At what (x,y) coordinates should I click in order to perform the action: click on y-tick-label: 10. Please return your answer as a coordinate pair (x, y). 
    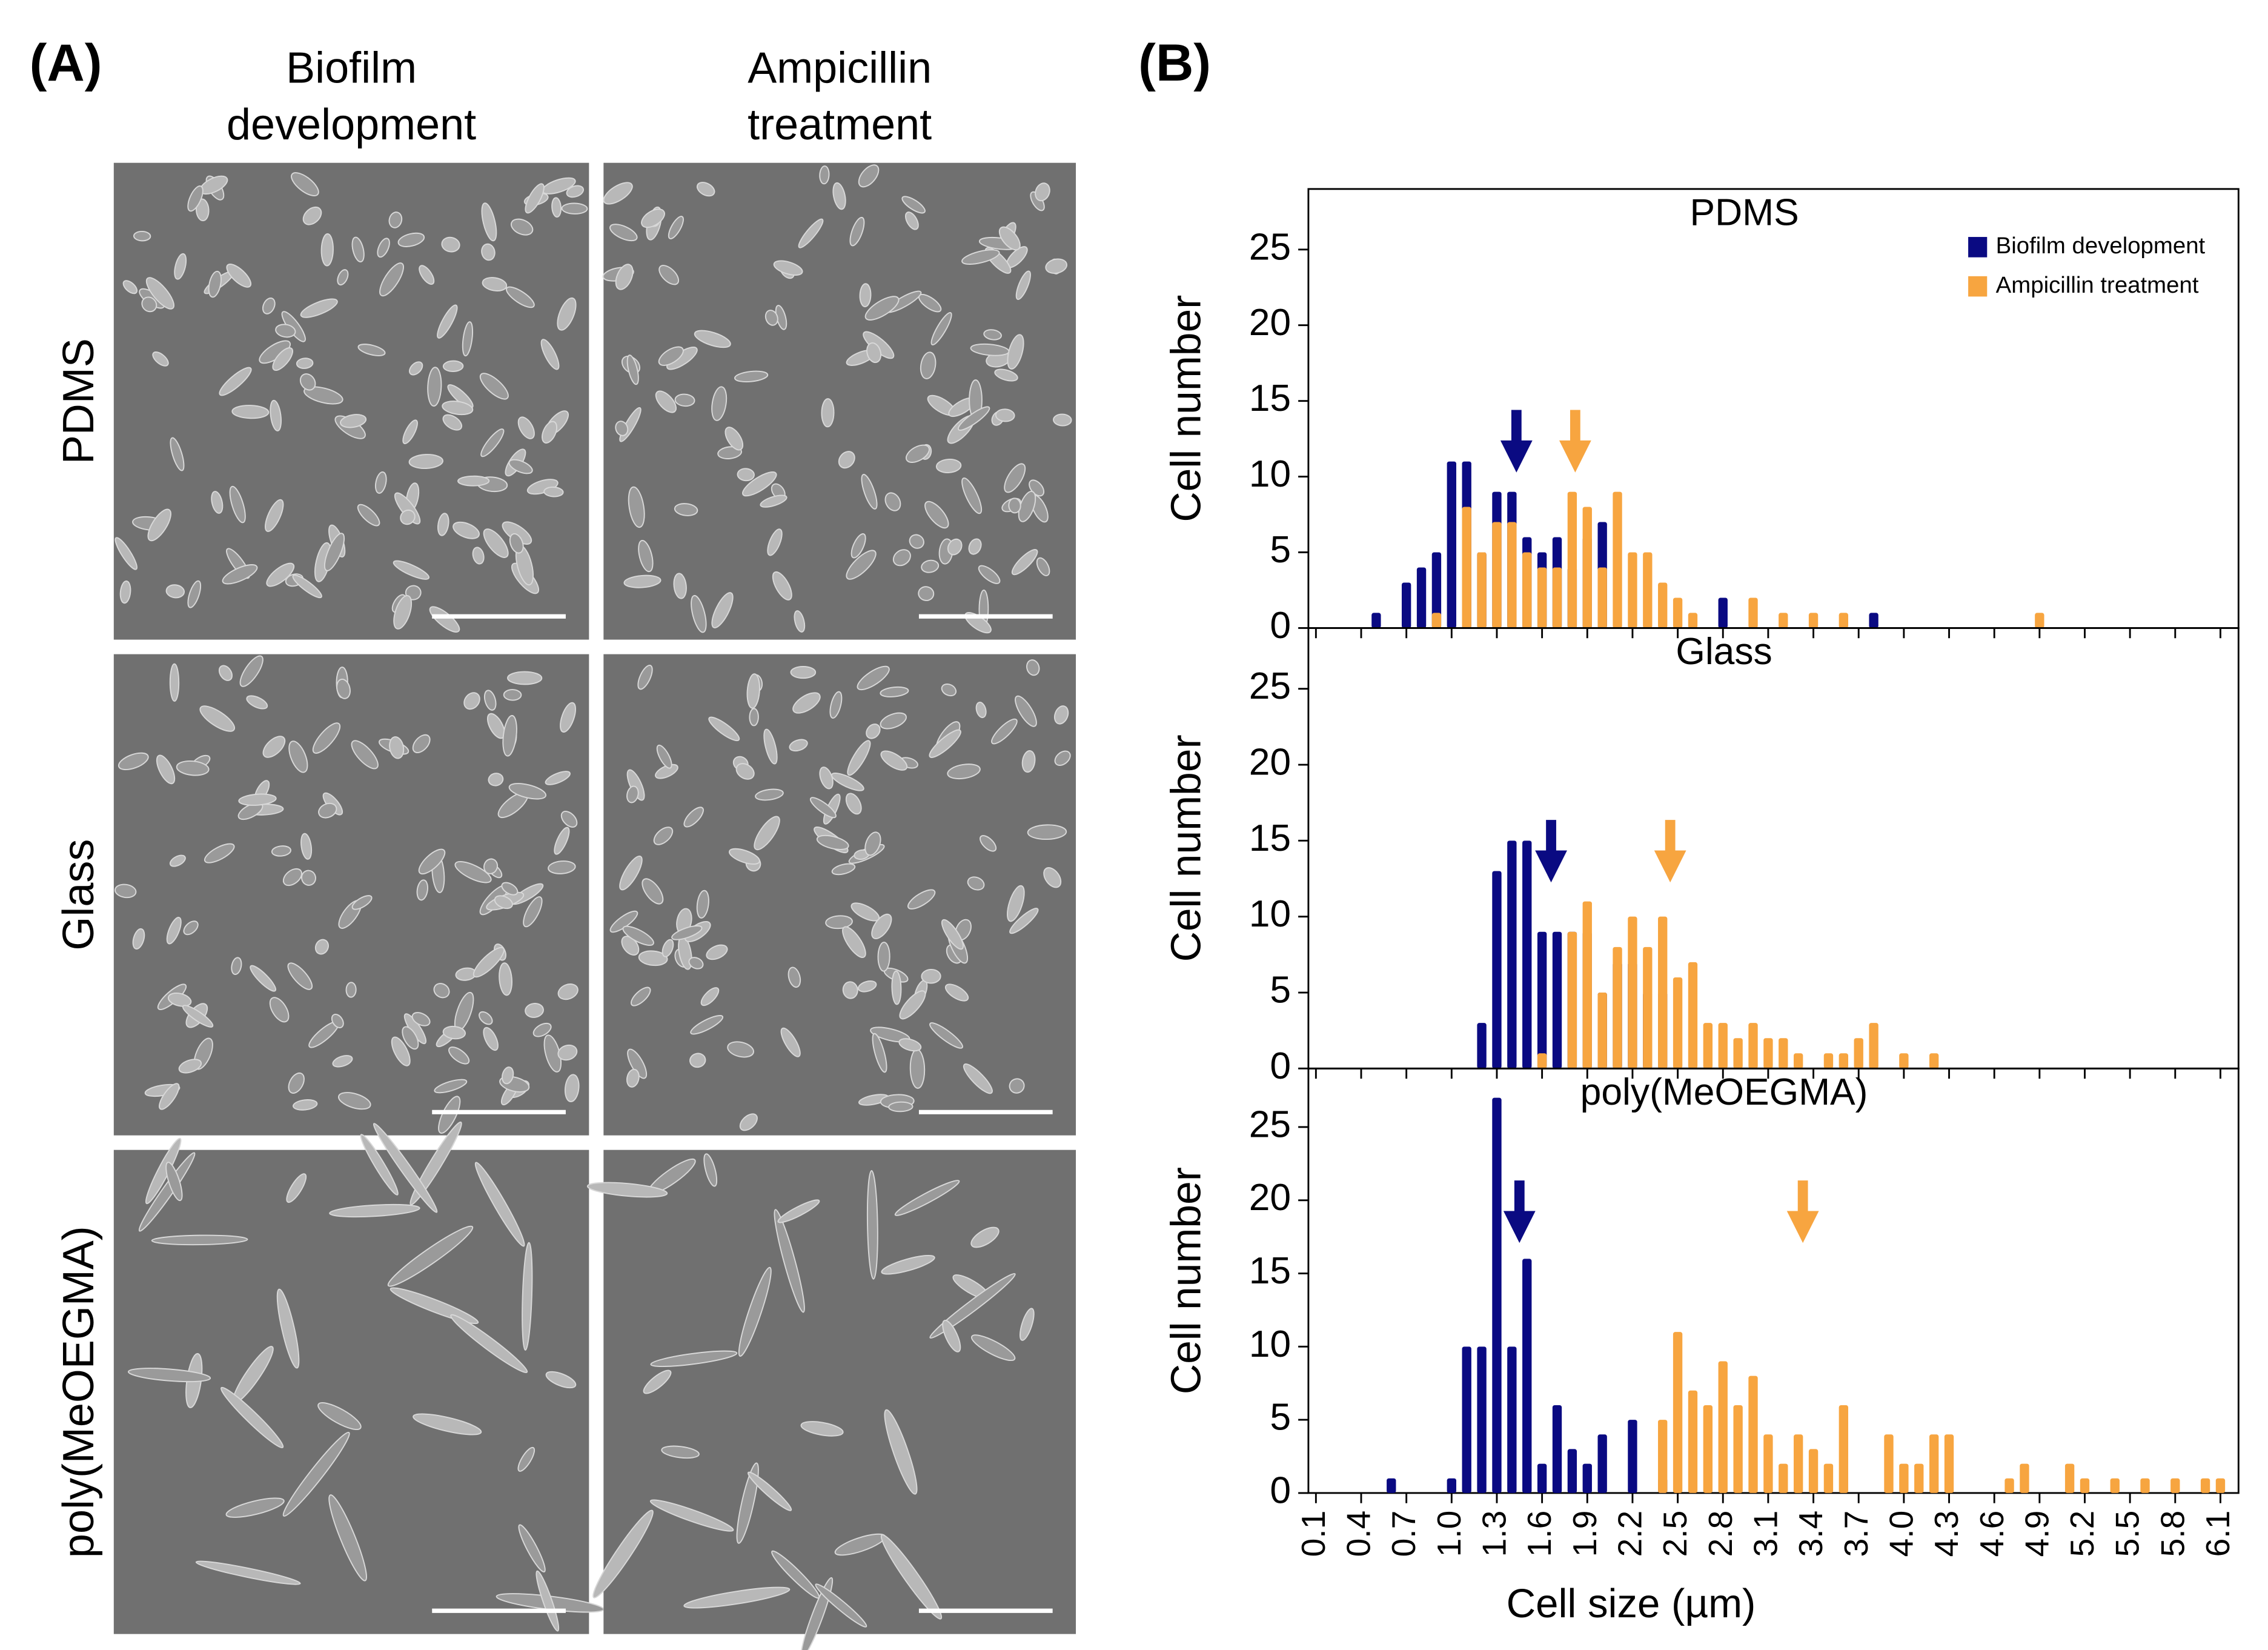
    Looking at the image, I should click on (1270, 1344).